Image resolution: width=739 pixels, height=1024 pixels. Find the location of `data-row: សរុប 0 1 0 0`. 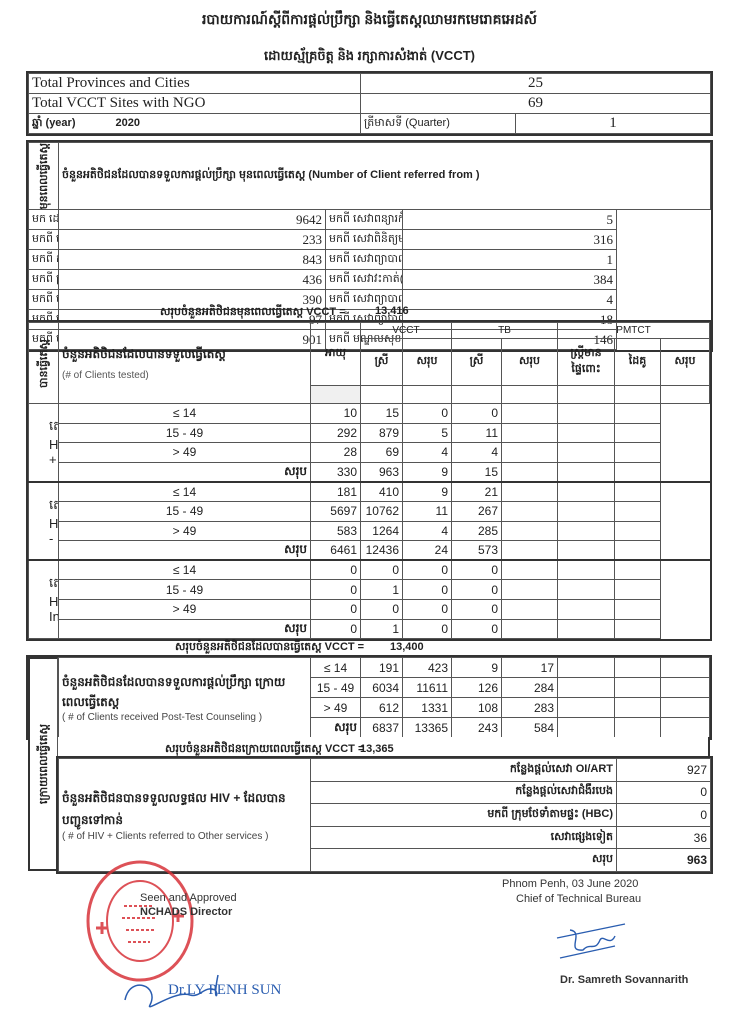

data-row: សរុប 0 1 0 0 is located at coordinates (369, 629).